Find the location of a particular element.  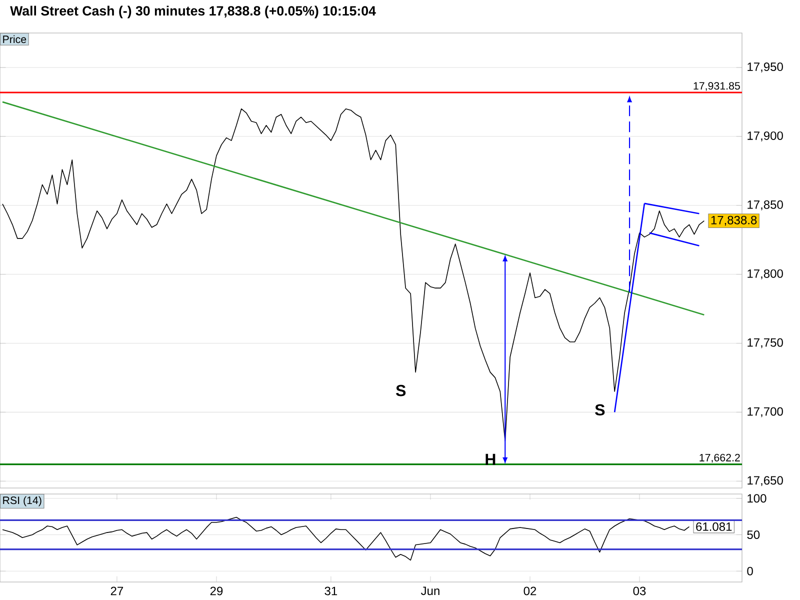

ref-line-label: 17,662.2 is located at coordinates (720, 458).